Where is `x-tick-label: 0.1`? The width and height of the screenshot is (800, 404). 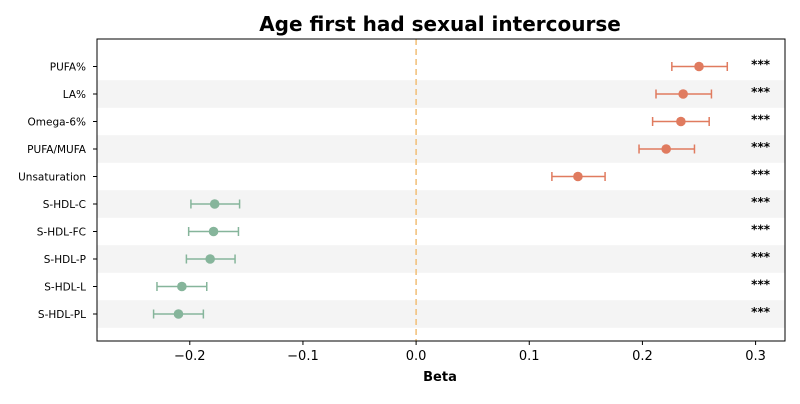 x-tick-label: 0.1 is located at coordinates (529, 356).